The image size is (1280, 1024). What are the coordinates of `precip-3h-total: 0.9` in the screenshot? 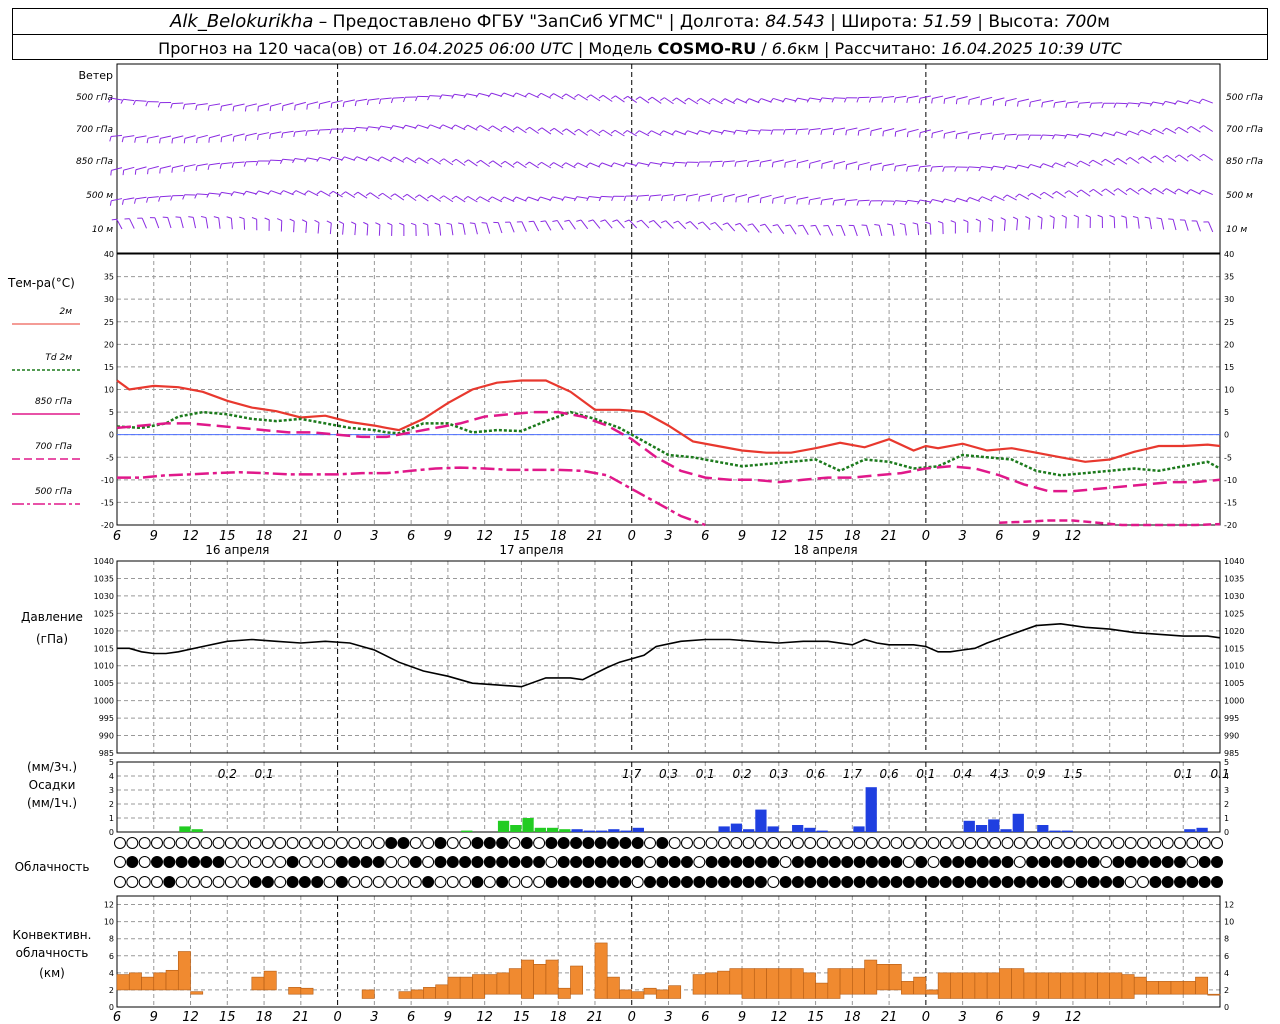 It's located at (1036, 774).